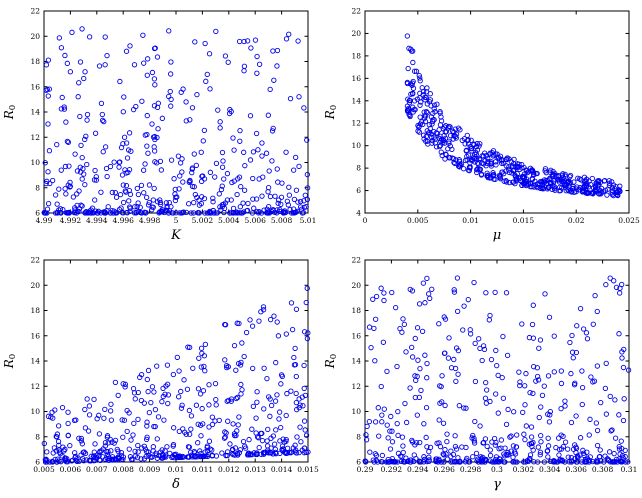 The height and width of the screenshot is (498, 642). What do you see at coordinates (356, 310) in the screenshot?
I see `y-tick-label: 18` at bounding box center [356, 310].